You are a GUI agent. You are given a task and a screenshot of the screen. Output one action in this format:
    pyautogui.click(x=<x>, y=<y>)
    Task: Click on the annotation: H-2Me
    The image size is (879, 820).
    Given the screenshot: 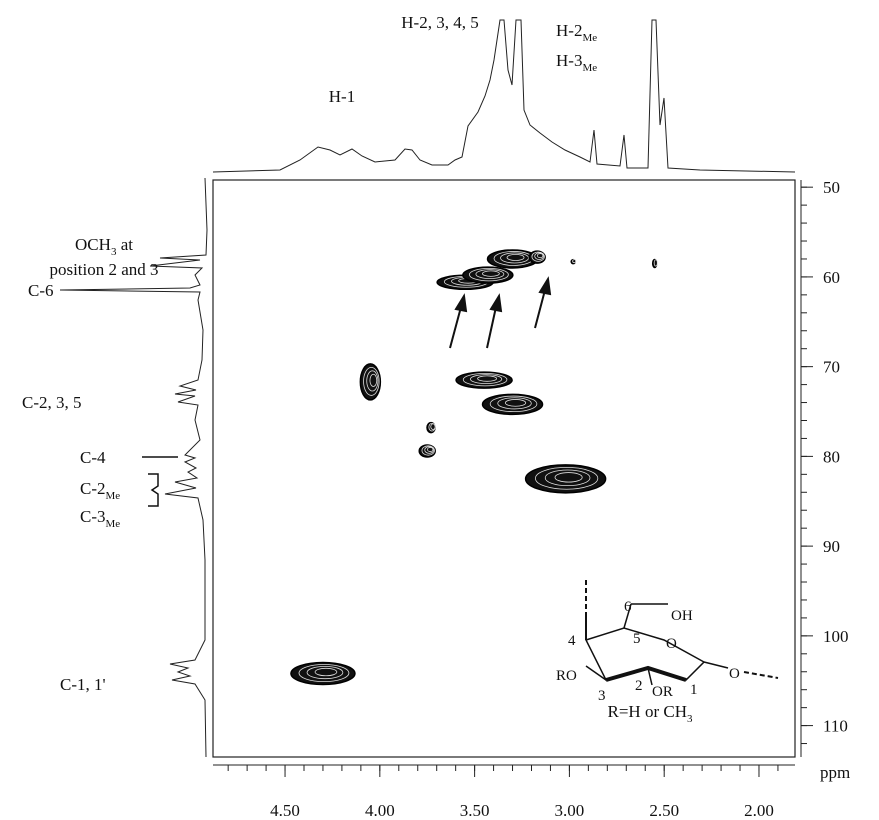 What is the action you would take?
    pyautogui.click(x=576, y=32)
    